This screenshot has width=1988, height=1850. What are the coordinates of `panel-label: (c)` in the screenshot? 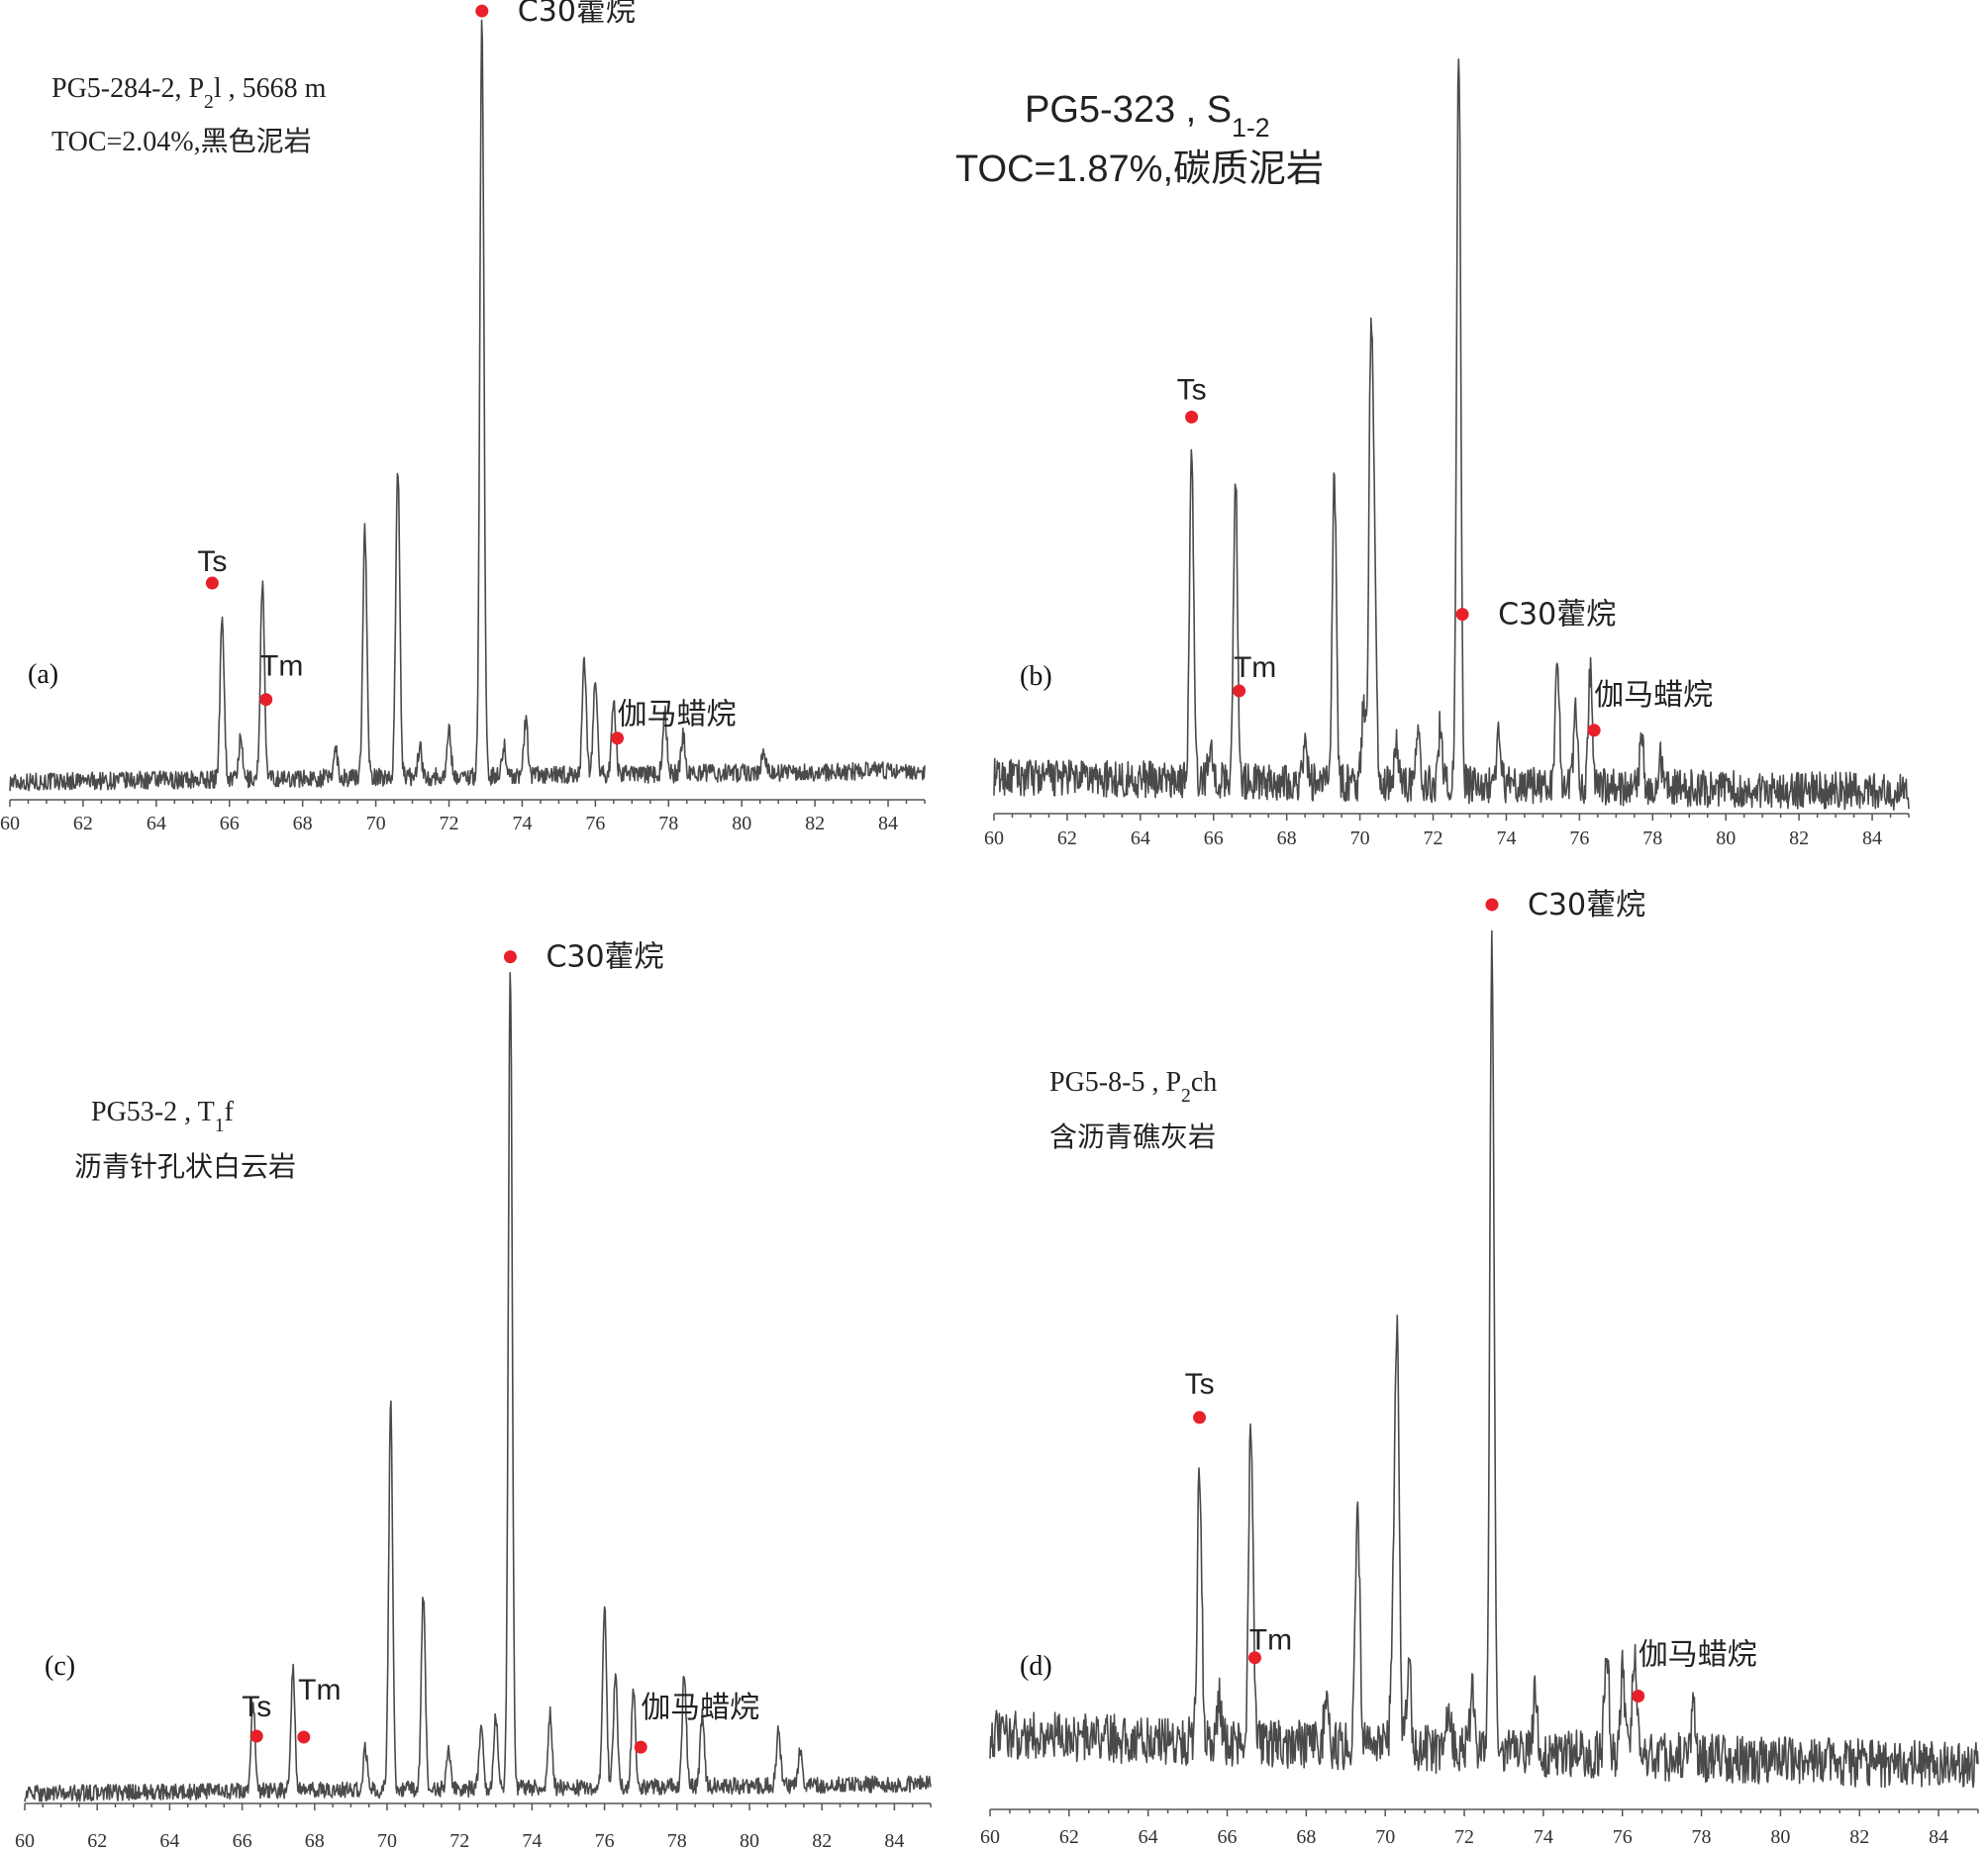 It's located at (60, 1666).